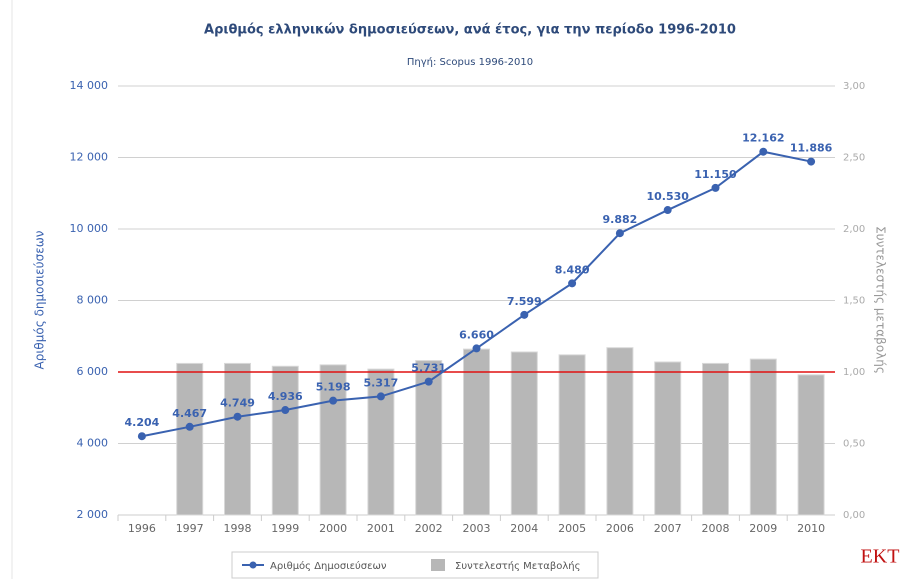  I want to click on x-tick-label: 2001, so click(381, 528).